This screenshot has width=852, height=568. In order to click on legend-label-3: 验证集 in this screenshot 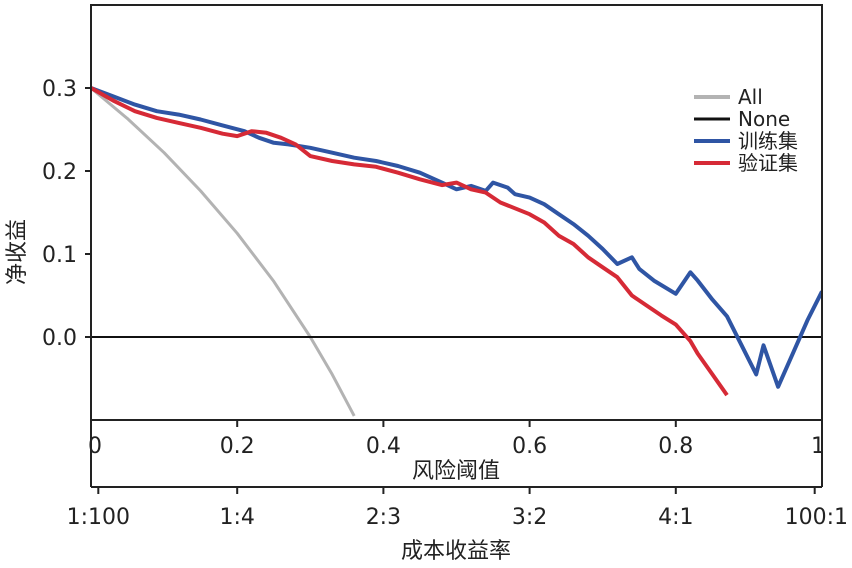, I will do `click(768, 163)`.